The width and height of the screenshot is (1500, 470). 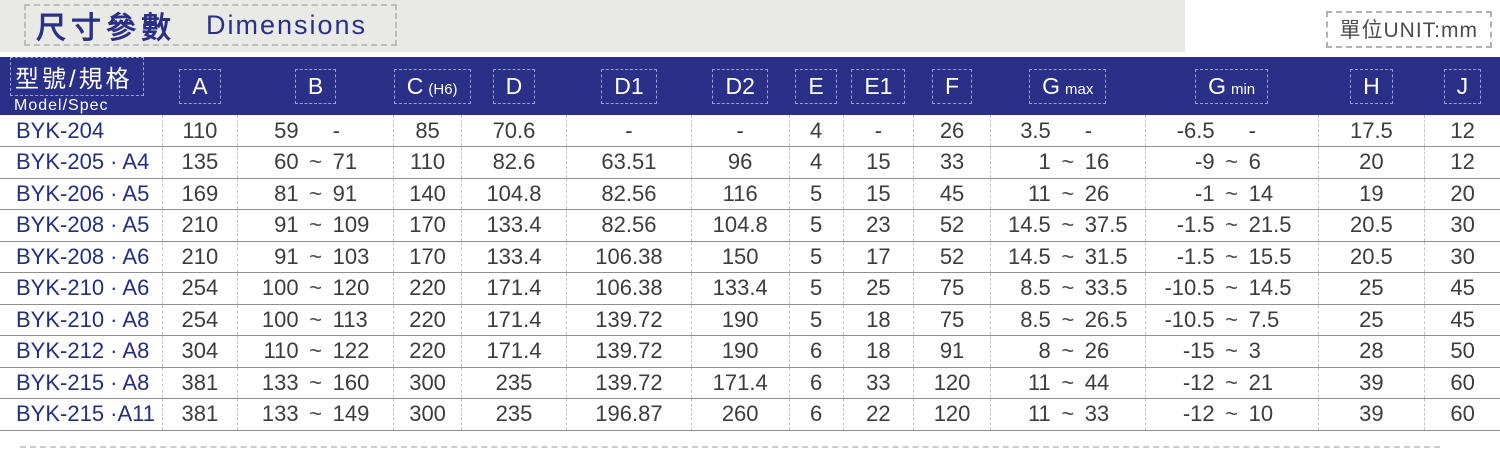 What do you see at coordinates (740, 86) in the screenshot?
I see `column-header-label: D2` at bounding box center [740, 86].